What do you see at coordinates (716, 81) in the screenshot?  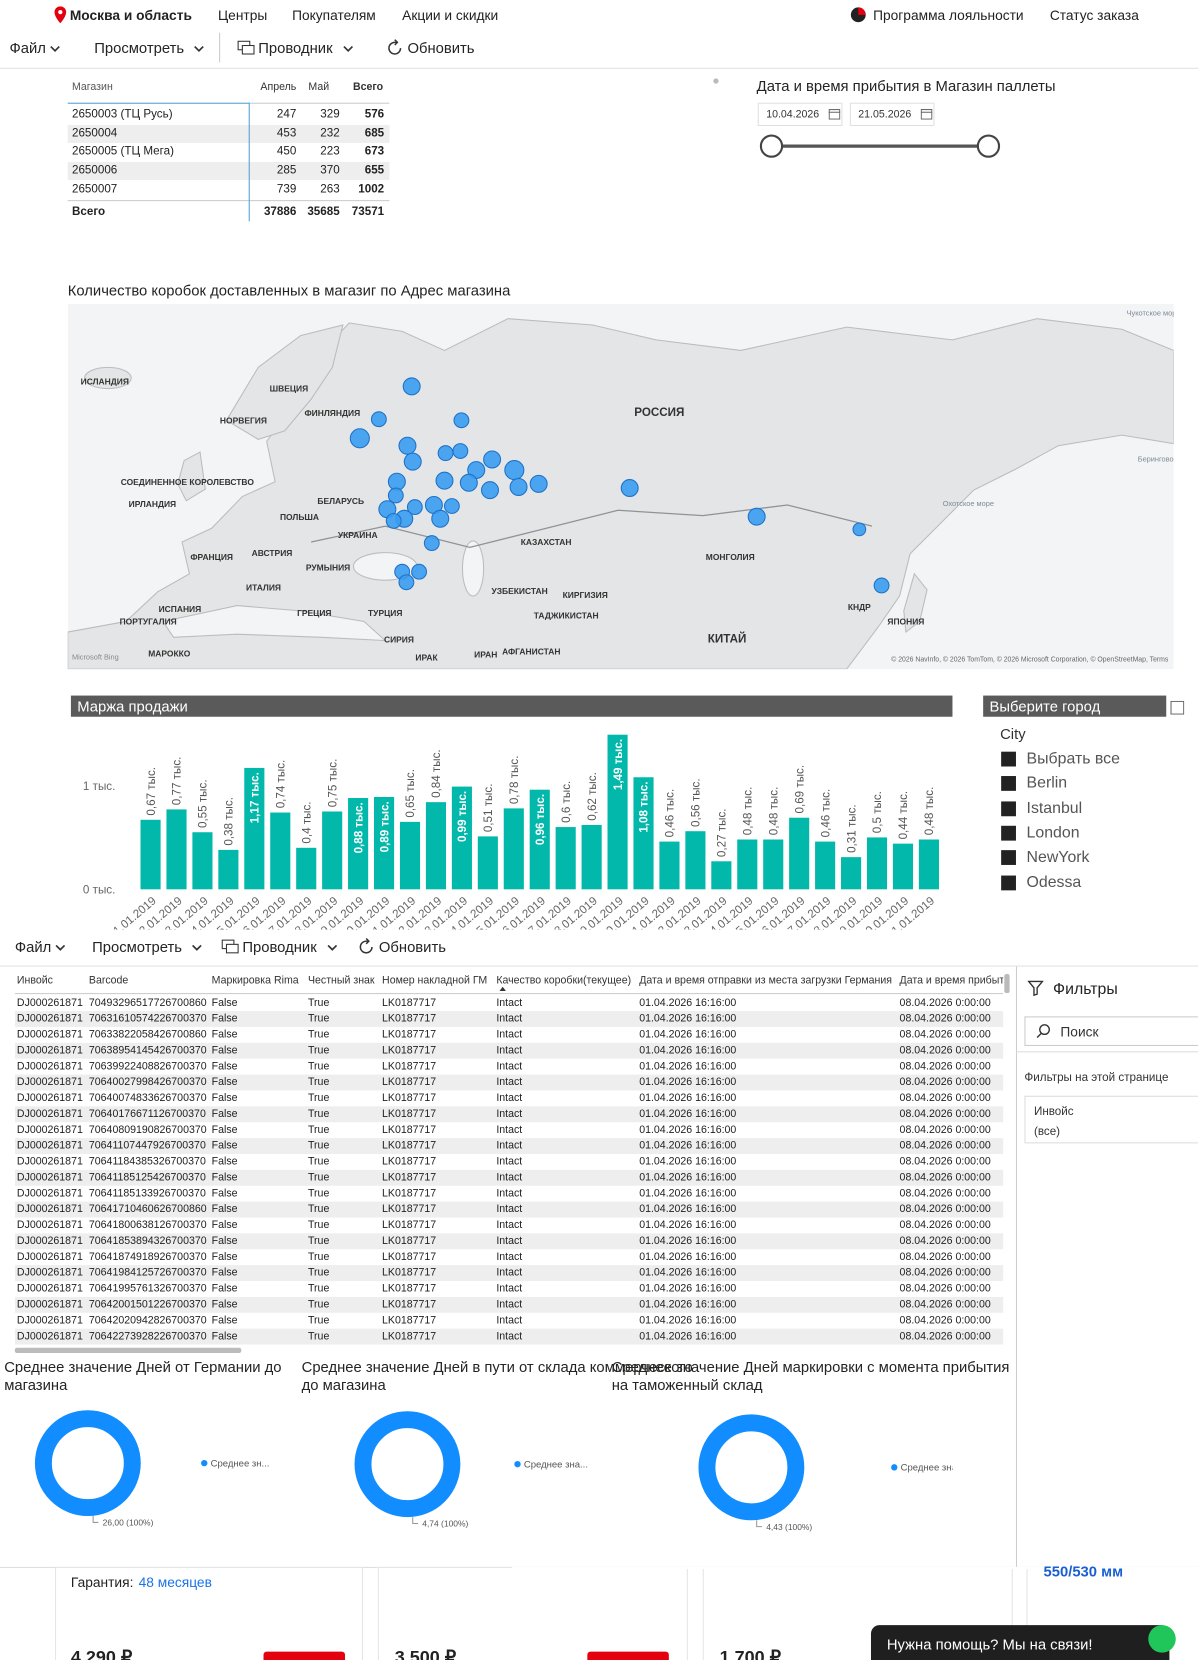 I see `dot` at bounding box center [716, 81].